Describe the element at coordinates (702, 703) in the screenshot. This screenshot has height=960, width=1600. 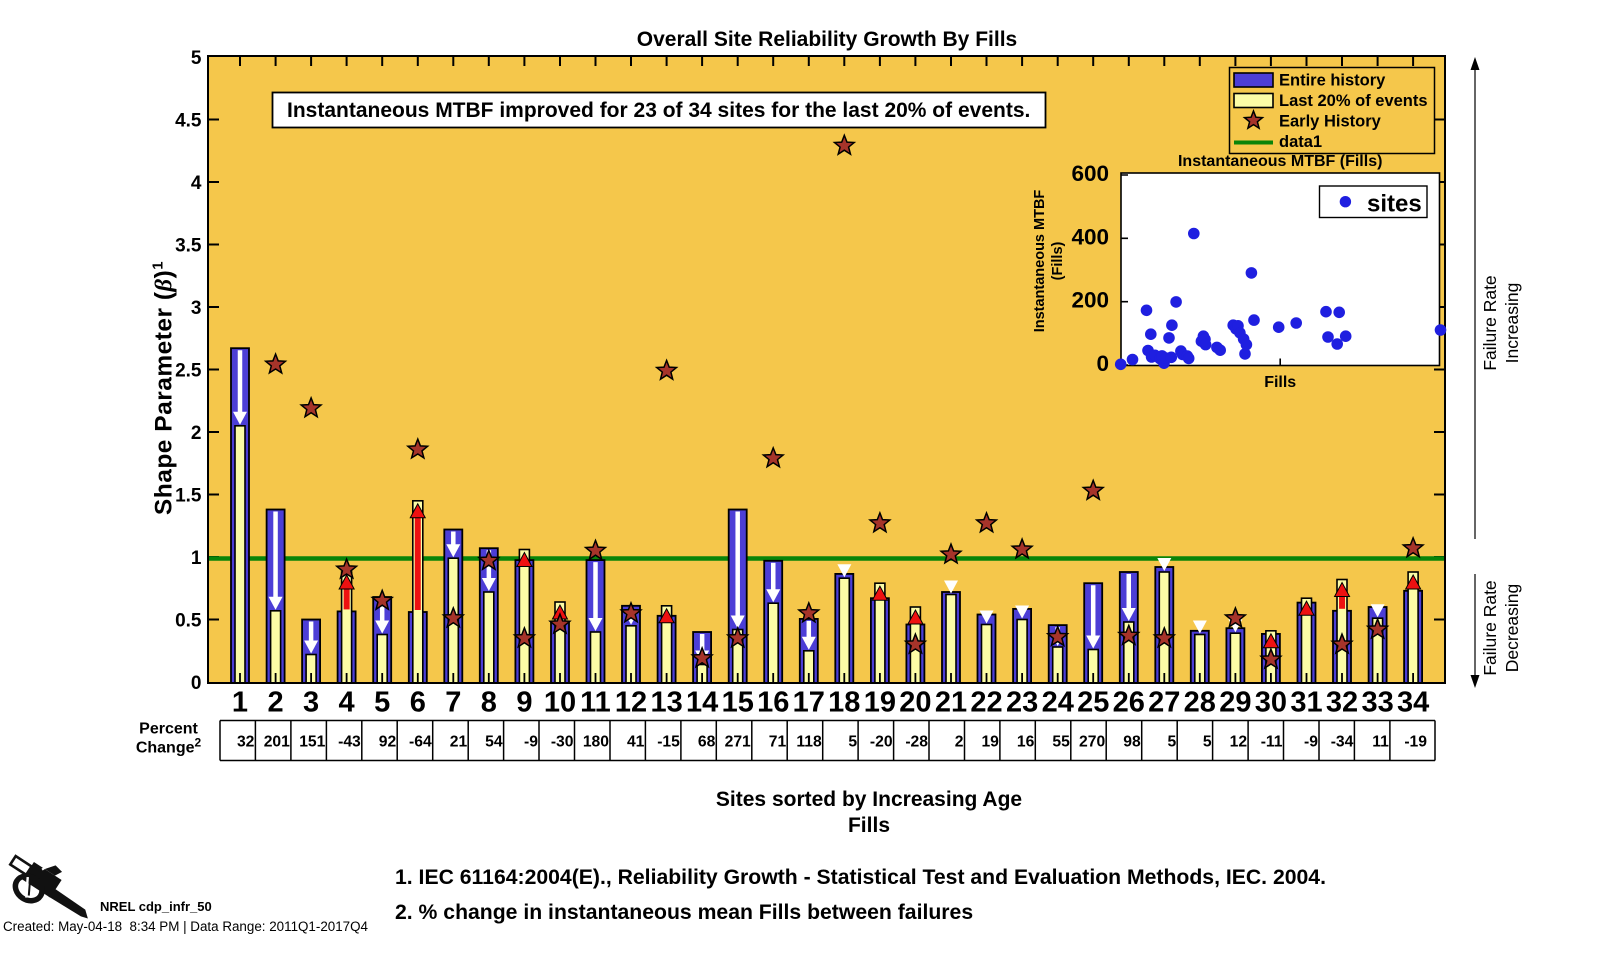
I see `svg-text: 14` at that location.